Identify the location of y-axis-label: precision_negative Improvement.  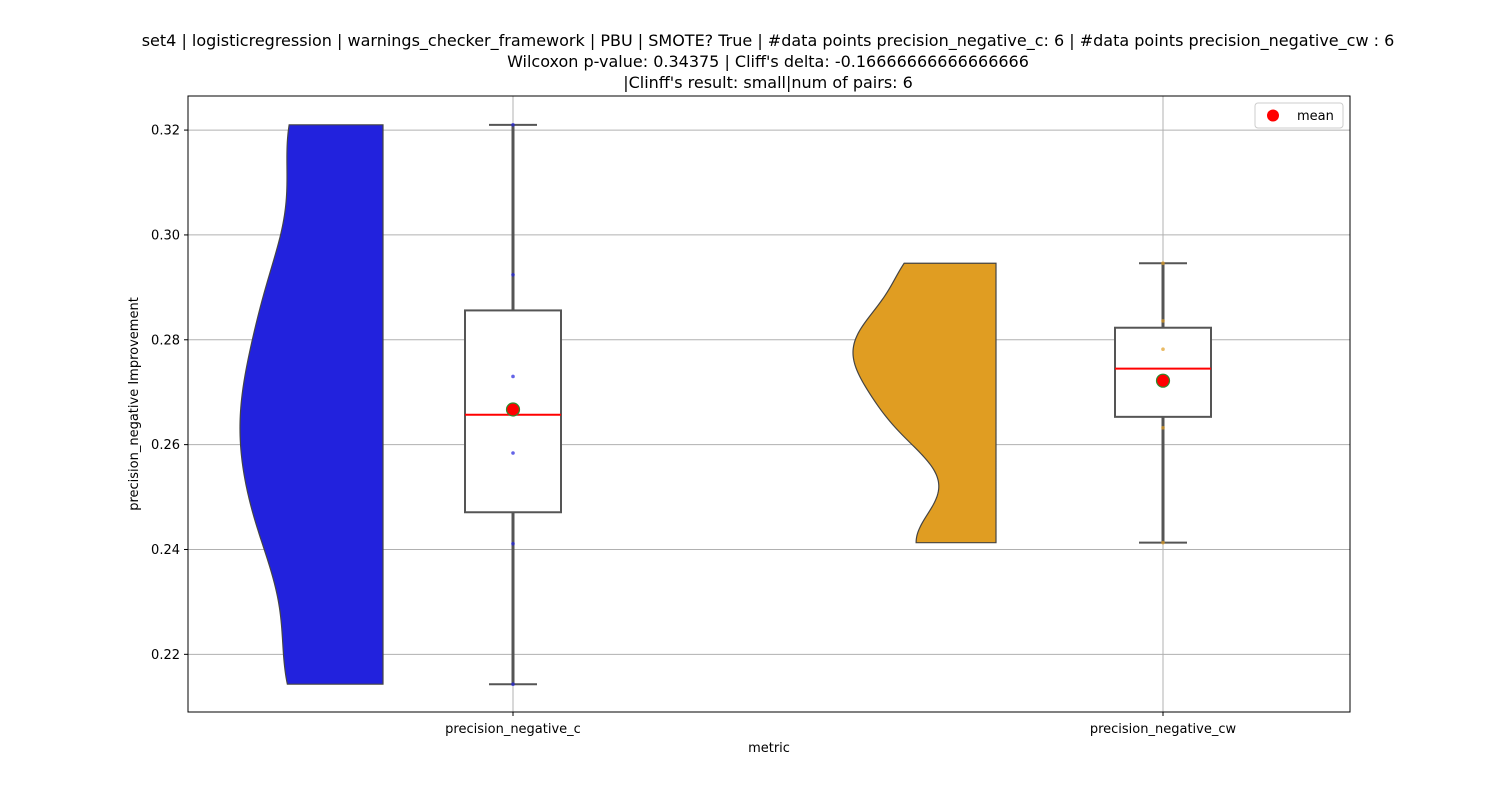
(134, 404).